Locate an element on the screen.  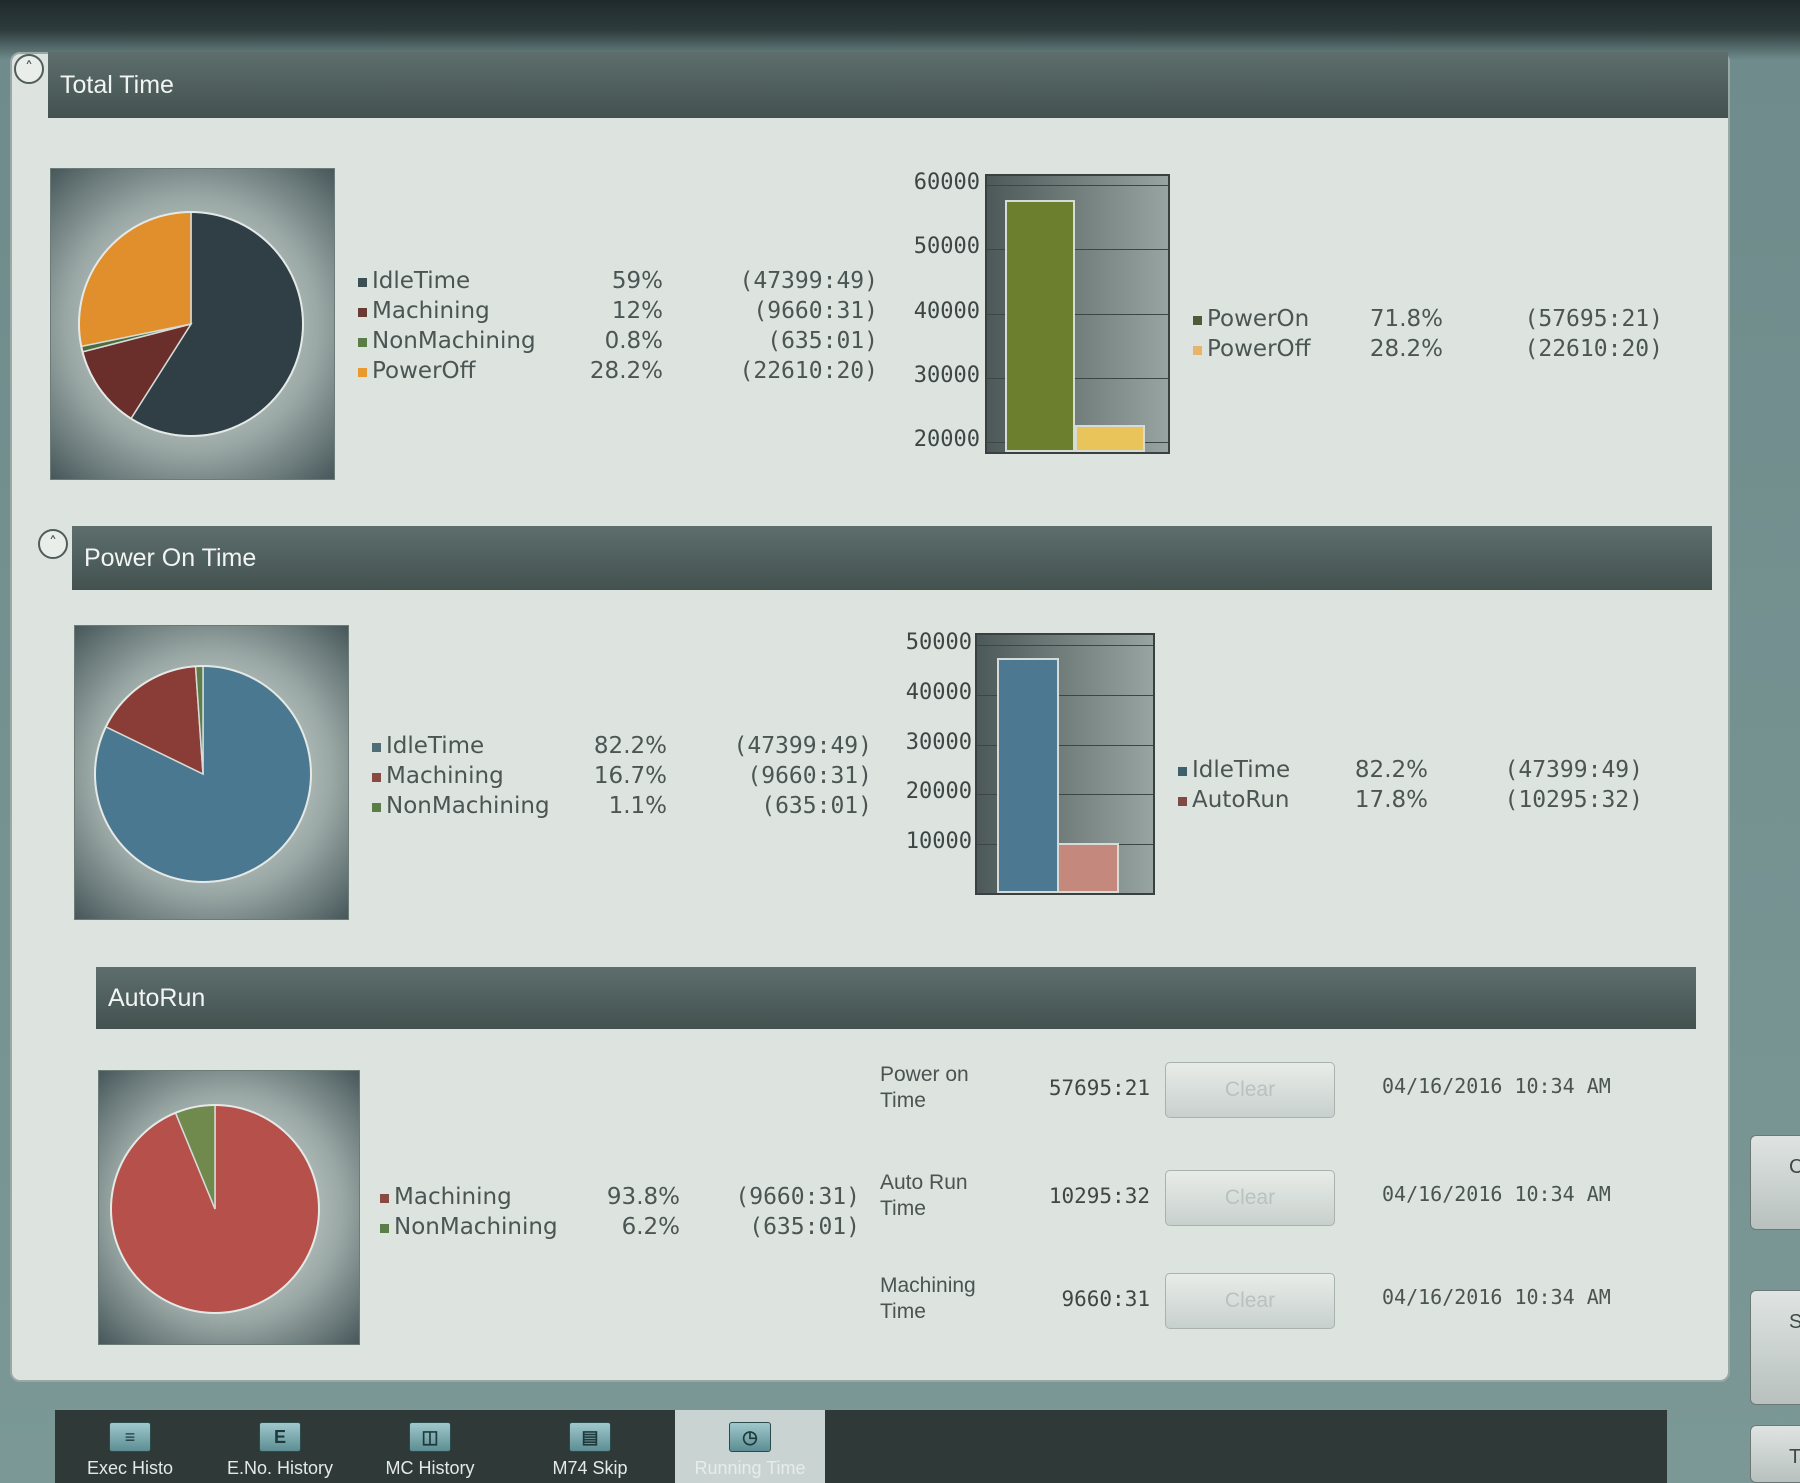
taskbar-icon: E is located at coordinates (280, 1437).